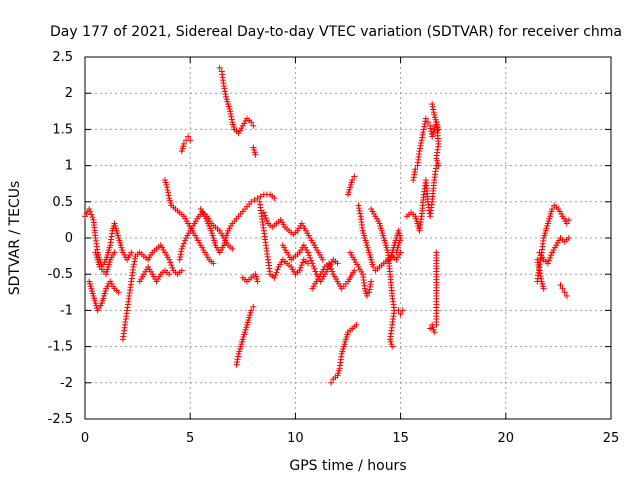 Image resolution: width=640 pixels, height=480 pixels. I want to click on y-tick-label: 2.5, so click(62, 57).